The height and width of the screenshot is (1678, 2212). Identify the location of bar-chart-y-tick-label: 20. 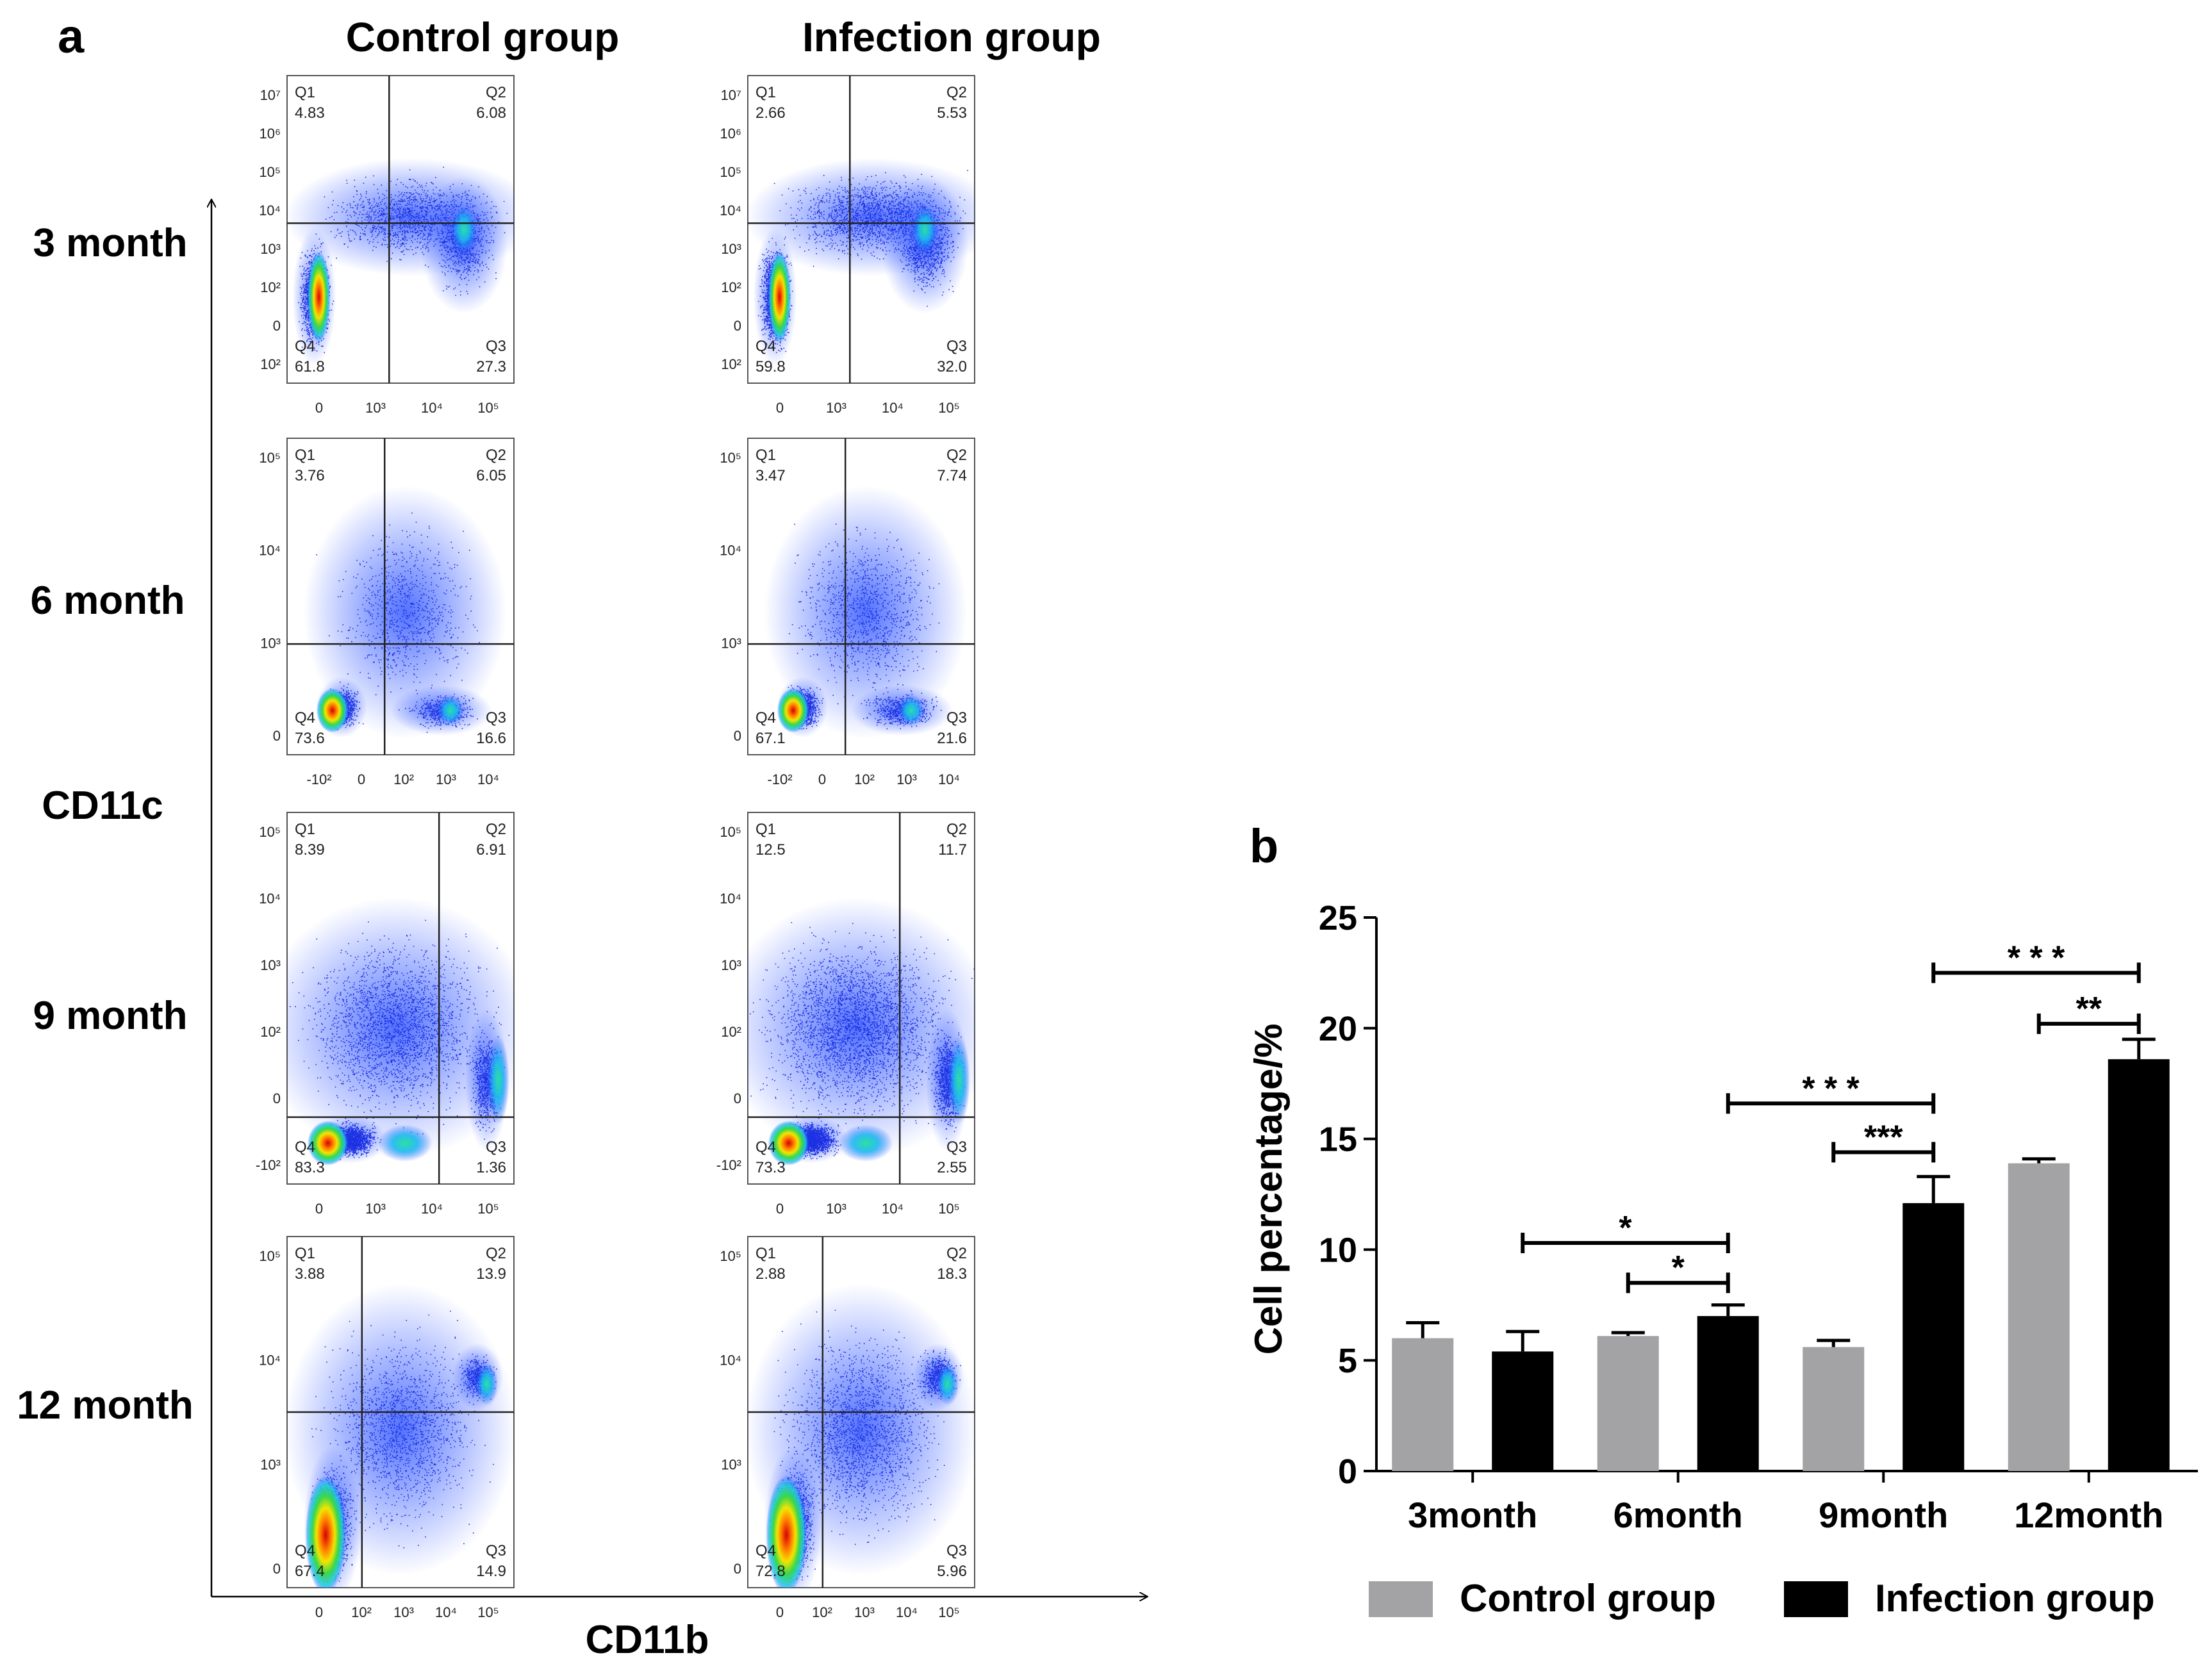
(1338, 1029).